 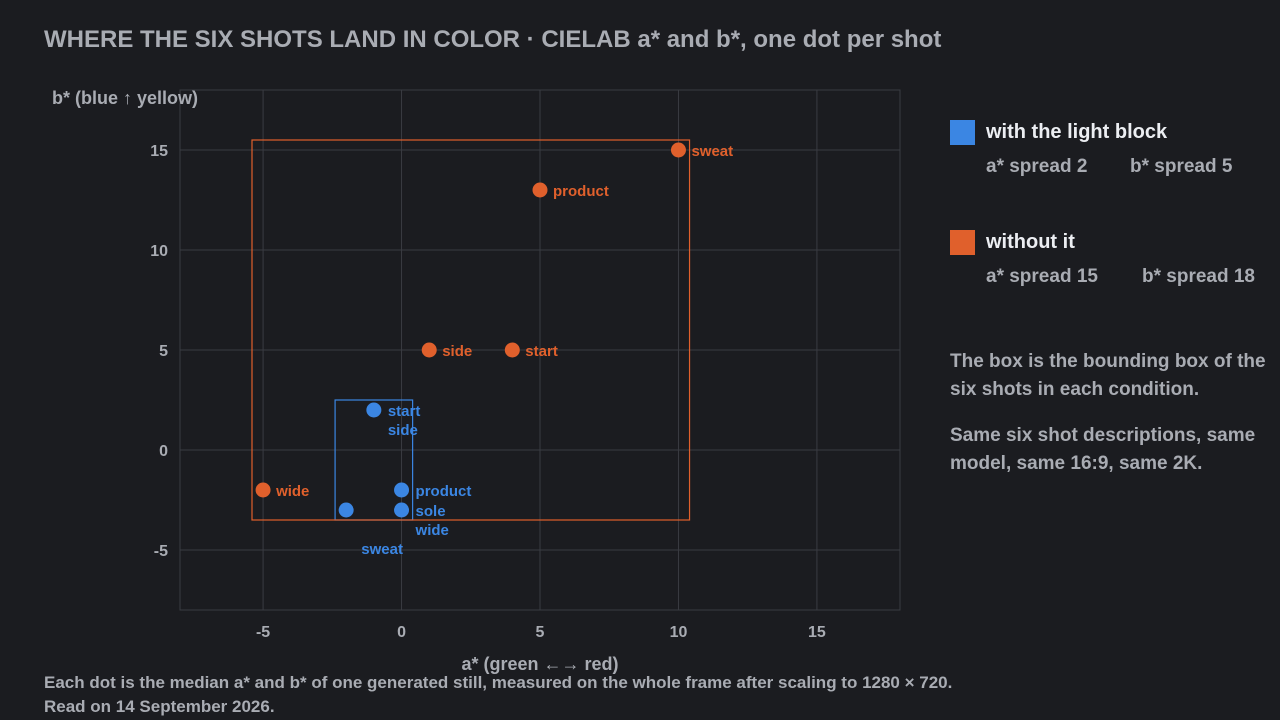 I want to click on x-tick-label: 10, so click(x=679, y=632).